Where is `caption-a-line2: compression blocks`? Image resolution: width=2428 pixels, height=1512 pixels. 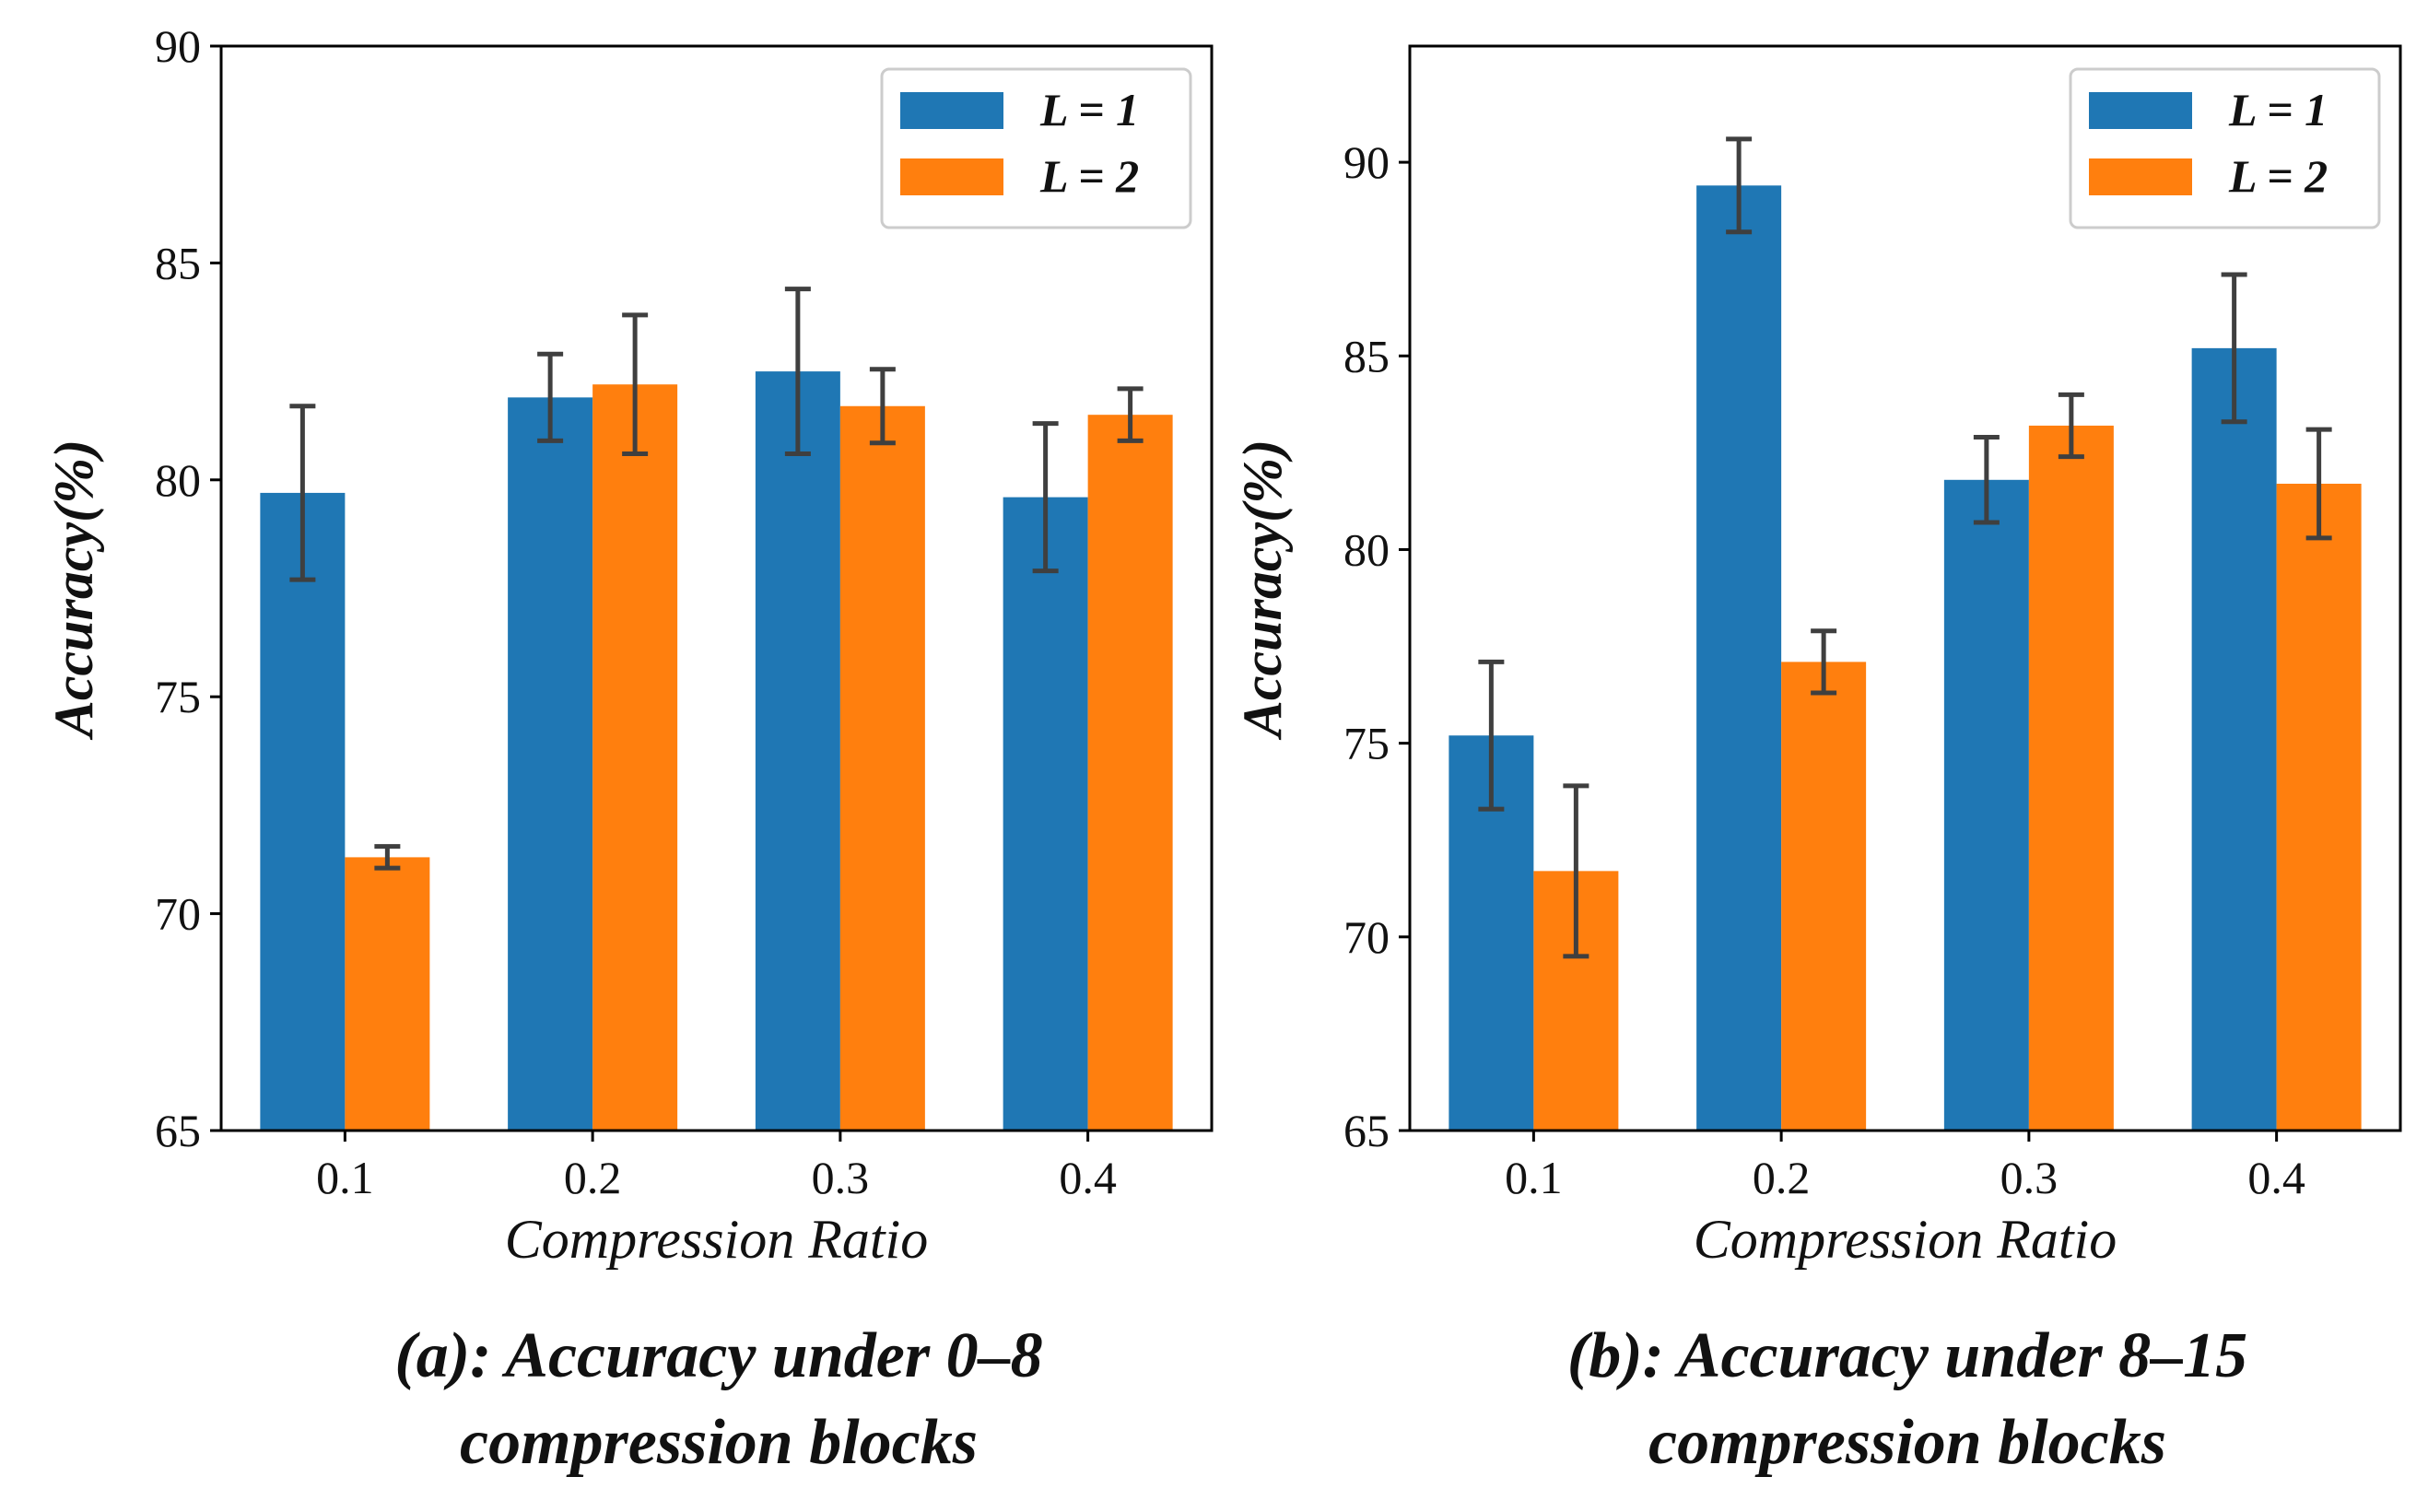 caption-a-line2: compression blocks is located at coordinates (719, 1442).